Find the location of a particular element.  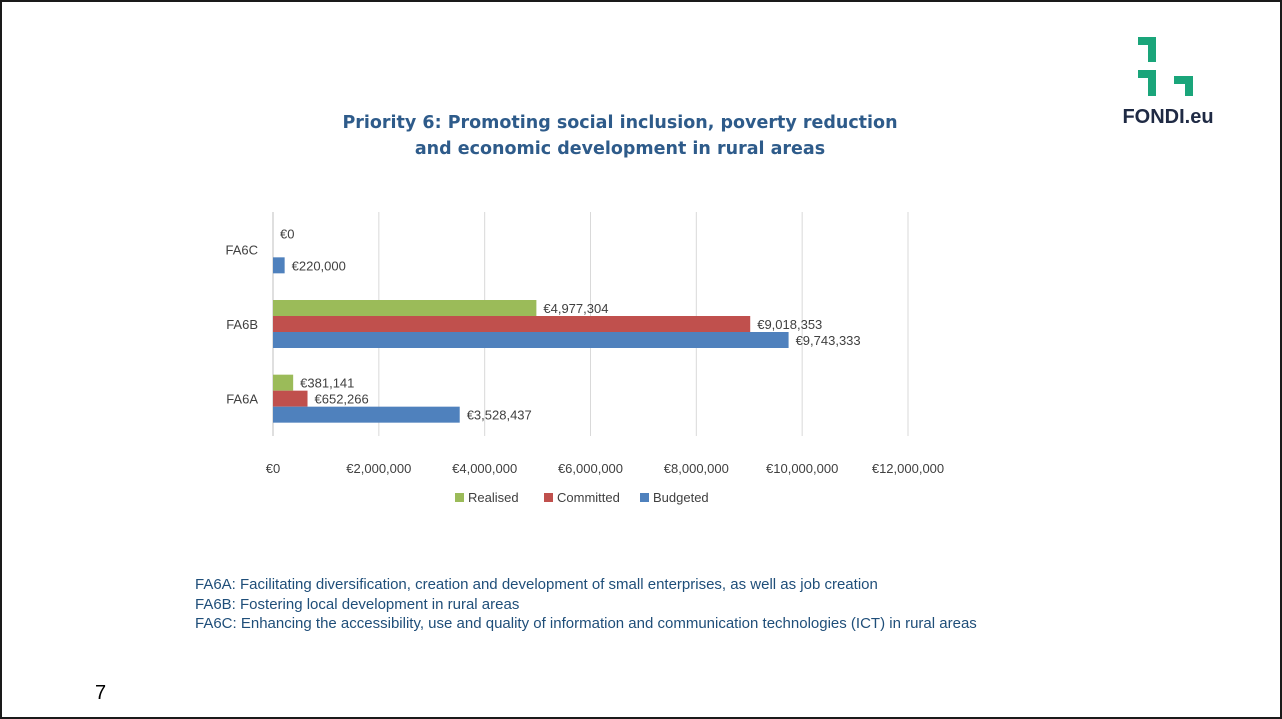

logo-text: FONDI.eu is located at coordinates (1168, 117).